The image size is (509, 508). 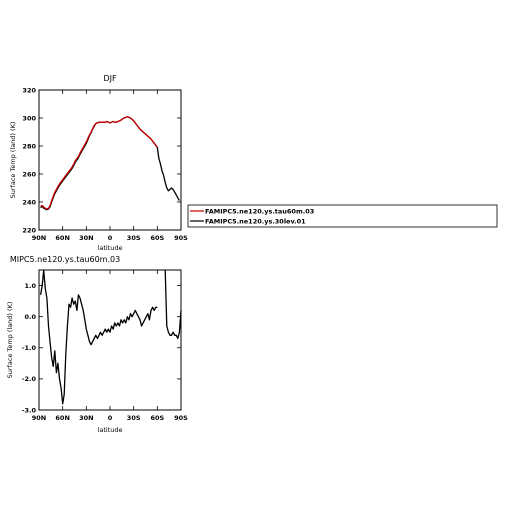 What do you see at coordinates (29, 202) in the screenshot?
I see `y-tick-label: 240` at bounding box center [29, 202].